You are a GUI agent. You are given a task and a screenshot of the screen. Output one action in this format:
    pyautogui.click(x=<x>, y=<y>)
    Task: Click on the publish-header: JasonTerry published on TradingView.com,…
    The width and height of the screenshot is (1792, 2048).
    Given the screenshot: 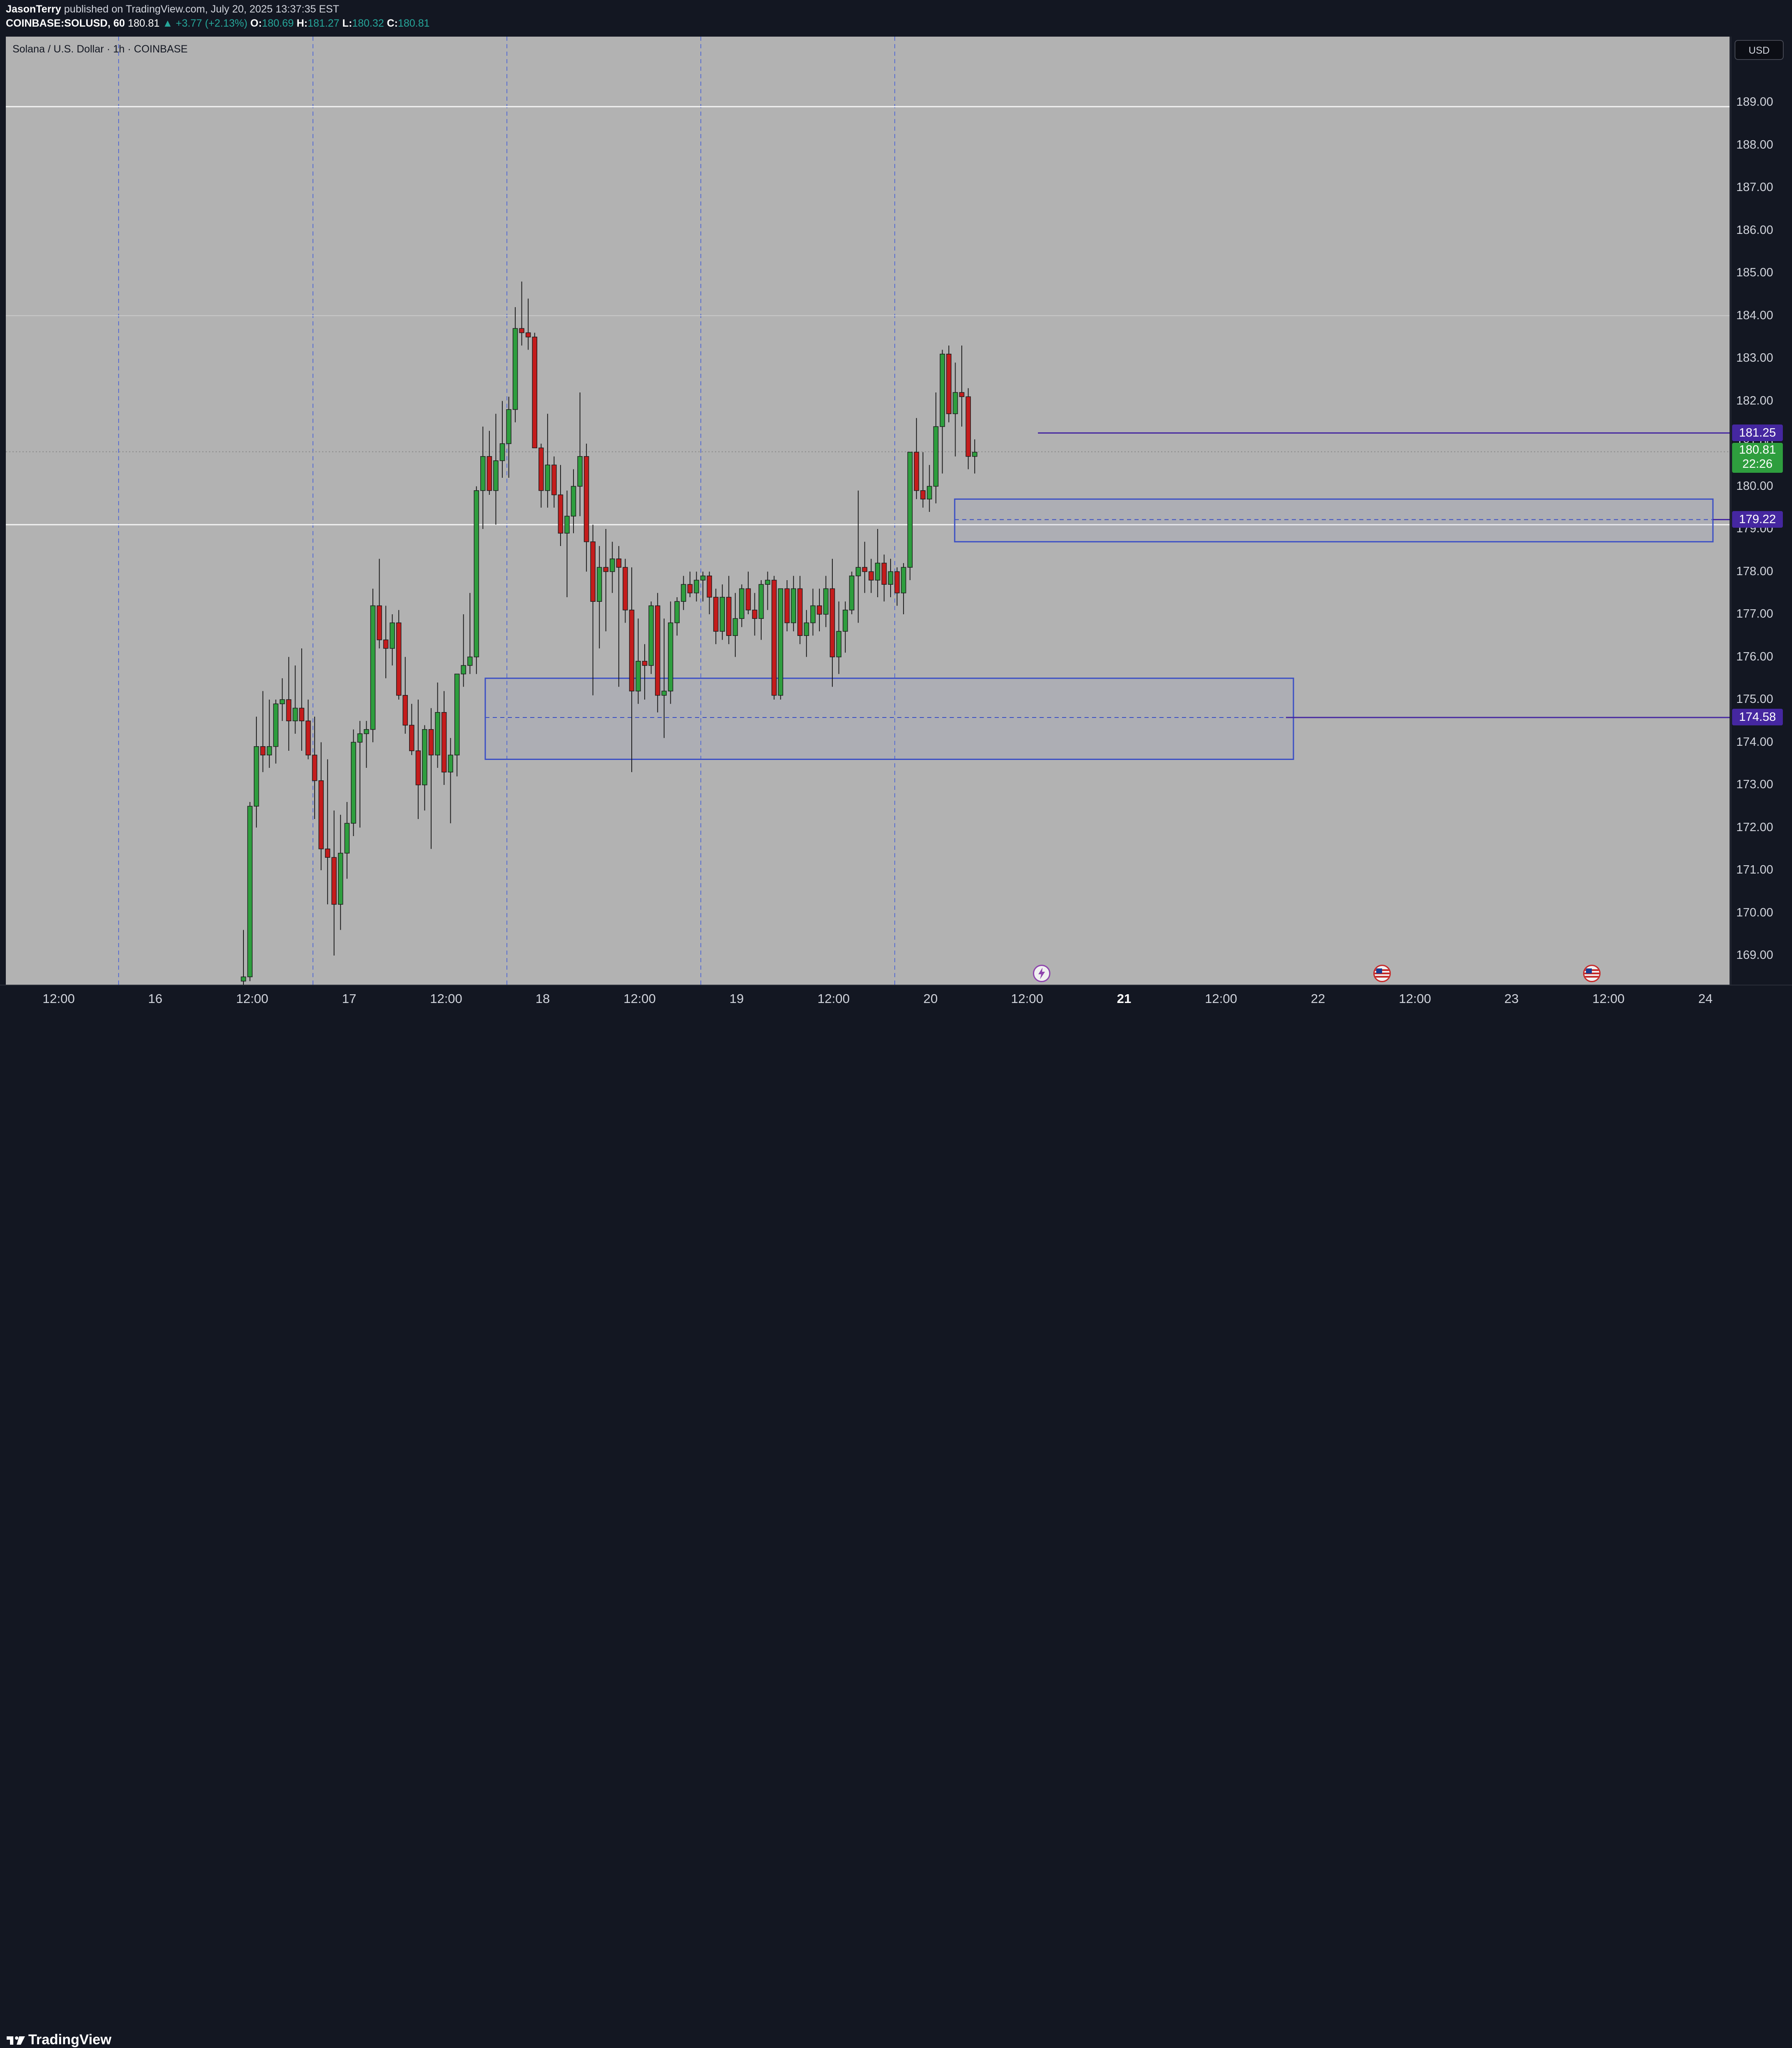 What is the action you would take?
    pyautogui.click(x=896, y=18)
    